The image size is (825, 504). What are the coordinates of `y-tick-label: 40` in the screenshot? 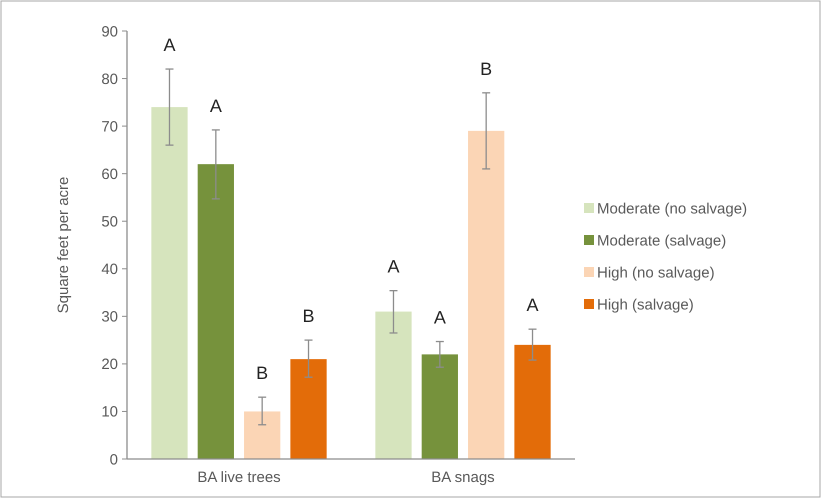 It's located at (109, 269).